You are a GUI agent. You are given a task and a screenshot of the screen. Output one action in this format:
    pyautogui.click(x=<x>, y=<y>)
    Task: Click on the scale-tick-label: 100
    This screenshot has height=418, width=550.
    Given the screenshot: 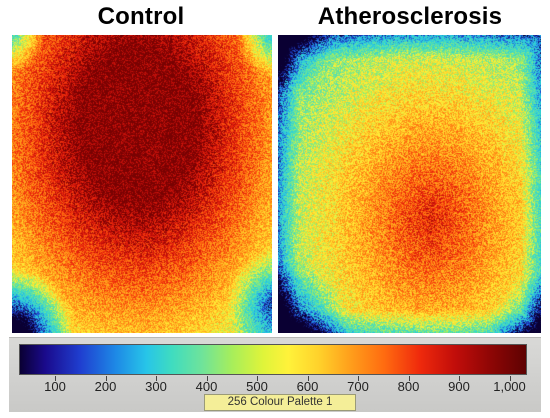 What is the action you would take?
    pyautogui.click(x=55, y=386)
    